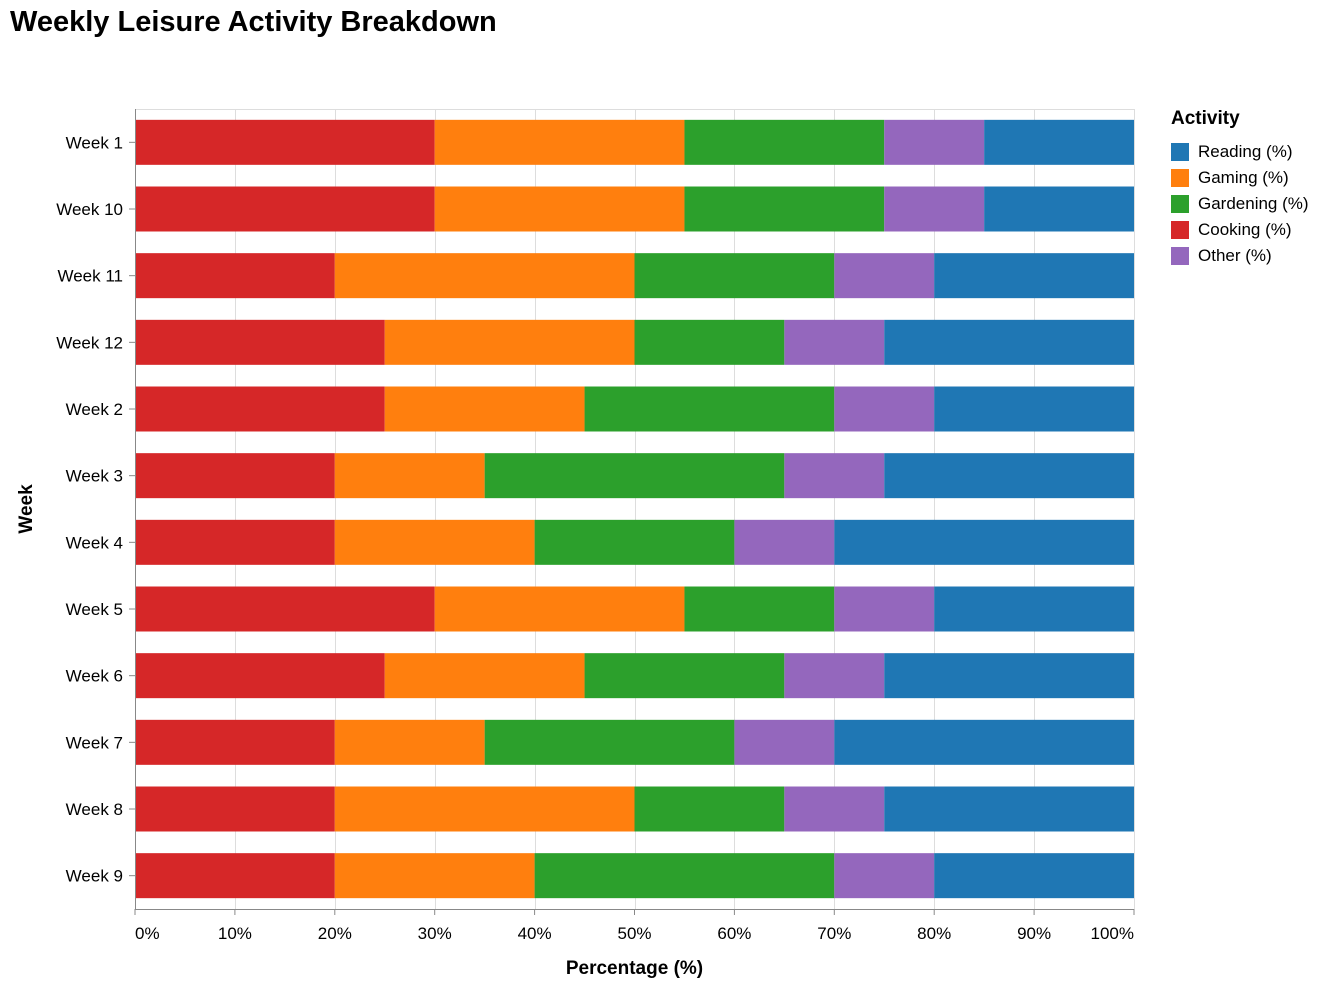 This screenshot has height=984, width=1344. Describe the element at coordinates (1112, 933) in the screenshot. I see `x-tick-label: 100%` at that location.